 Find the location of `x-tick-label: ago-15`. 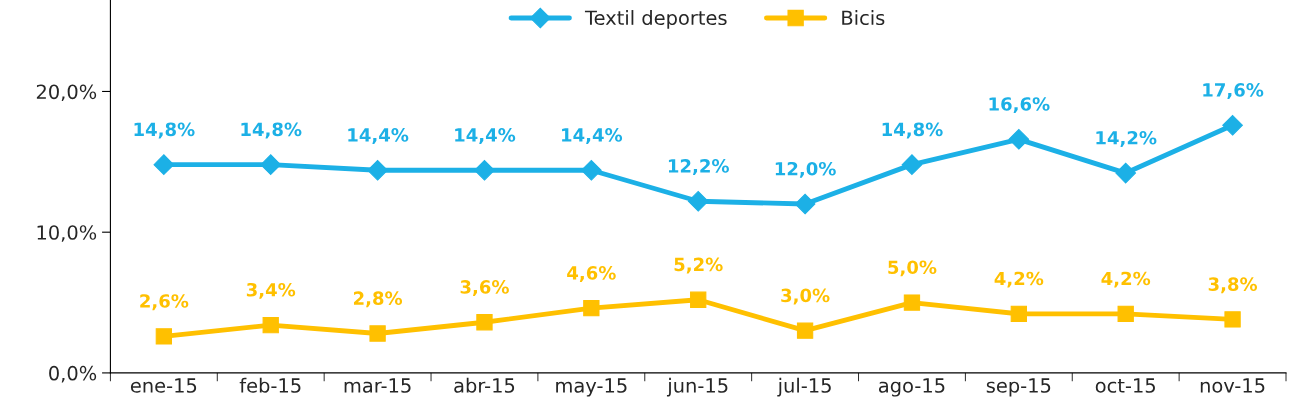

x-tick-label: ago-15 is located at coordinates (911, 387).